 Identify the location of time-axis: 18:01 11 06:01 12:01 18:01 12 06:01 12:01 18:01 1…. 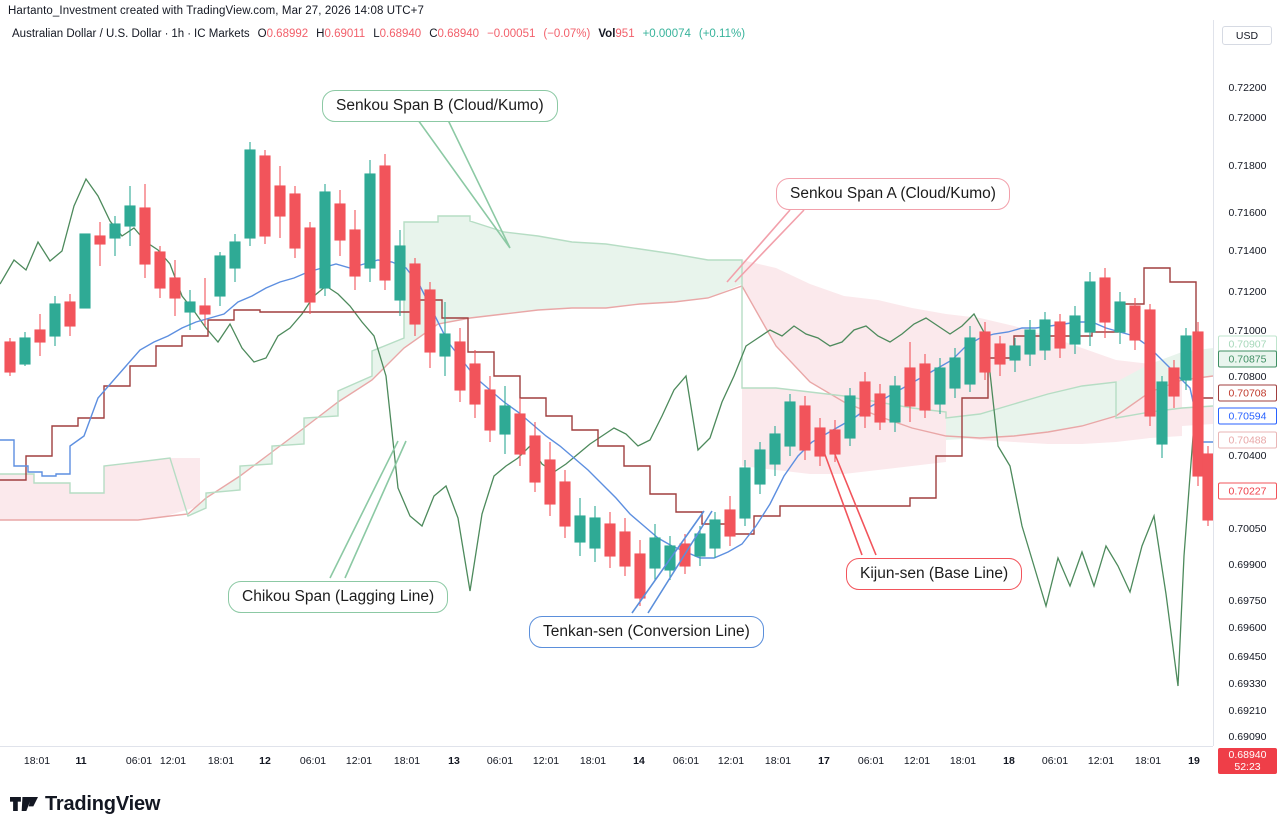
(606, 760).